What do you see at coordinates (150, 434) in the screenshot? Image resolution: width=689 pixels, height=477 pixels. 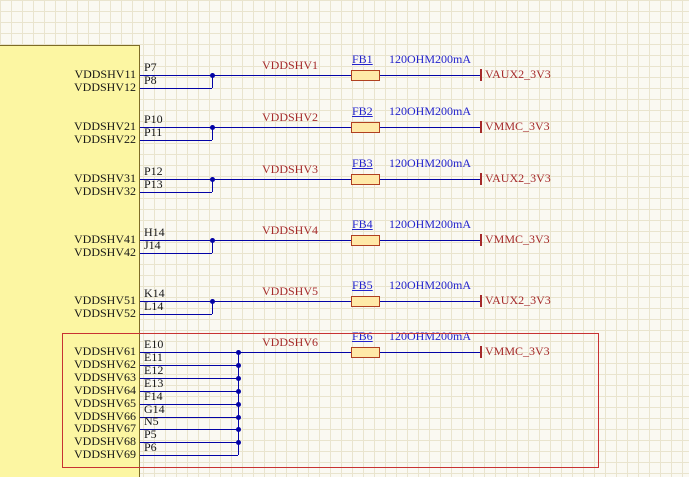 I see `pin-number-label: P5` at bounding box center [150, 434].